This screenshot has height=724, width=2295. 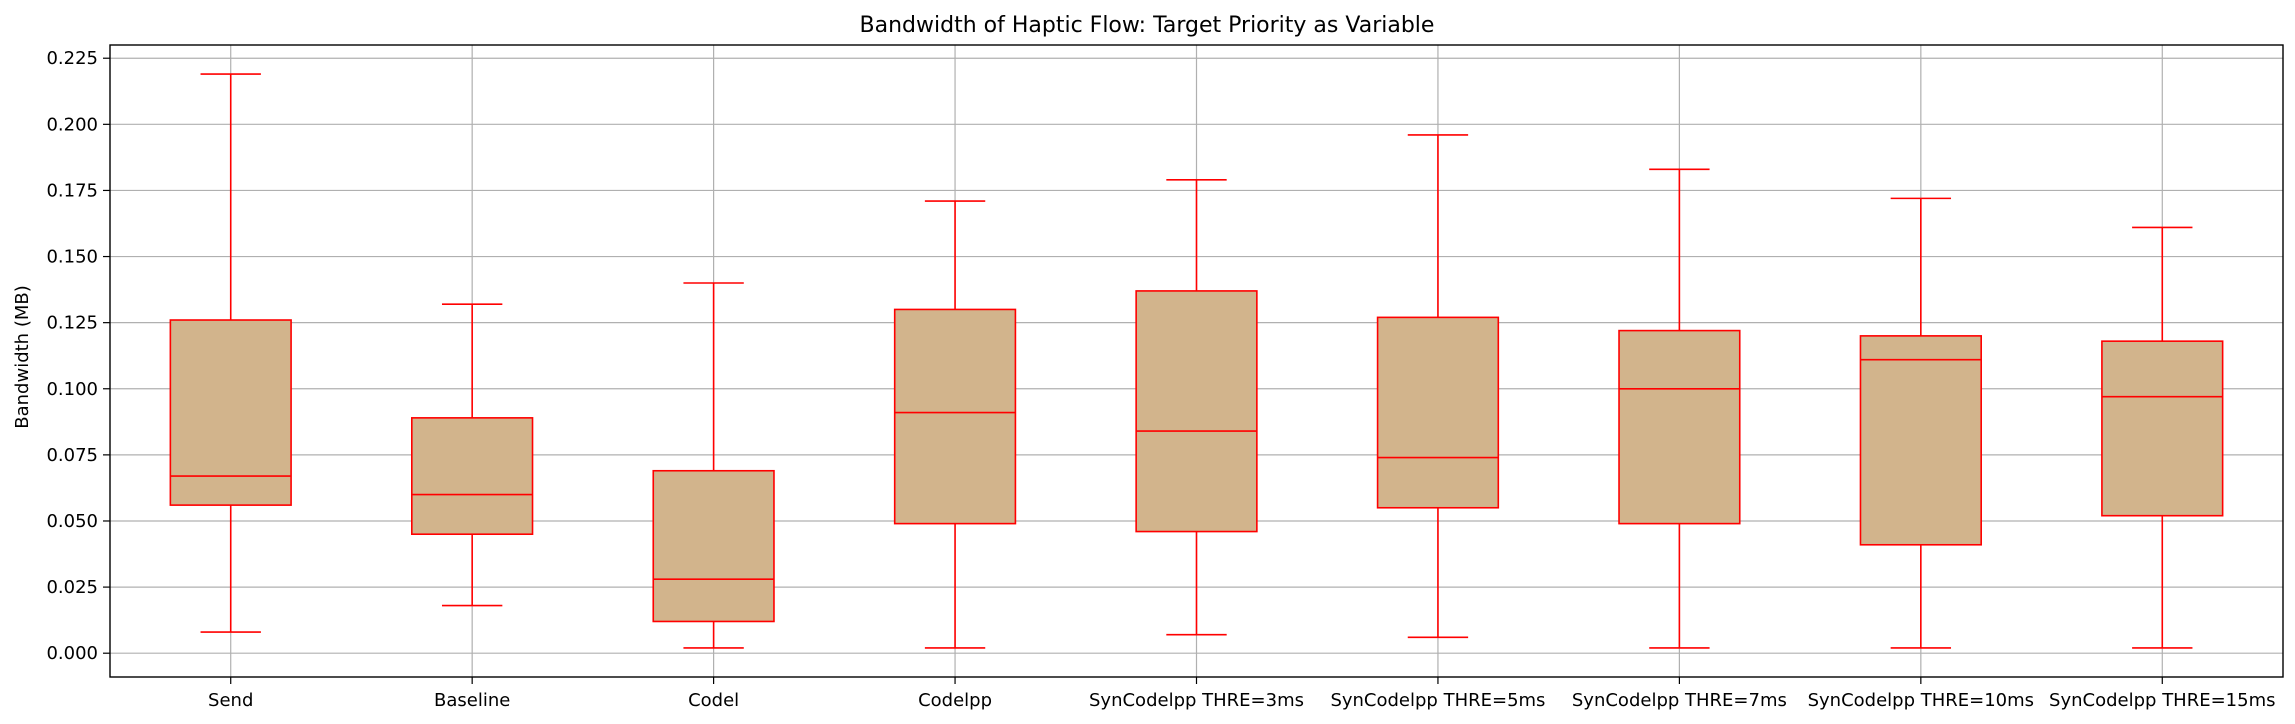 I want to click on x-tick-label: SynCodelpp THRE=7ms, so click(x=1679, y=700).